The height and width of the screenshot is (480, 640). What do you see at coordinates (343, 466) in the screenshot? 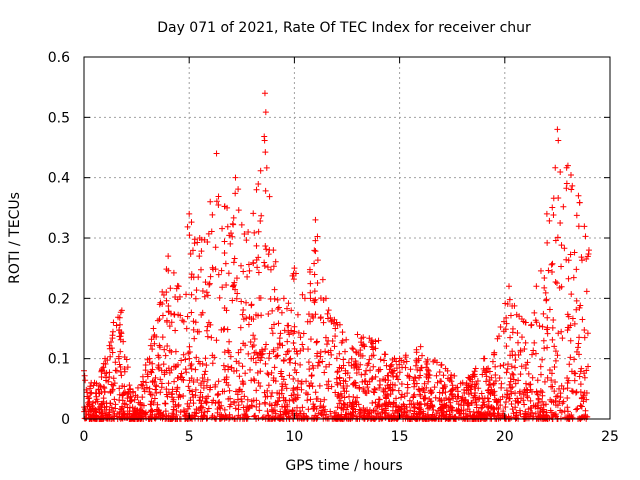
I see `x-axis-title: GPS time / hours` at bounding box center [343, 466].